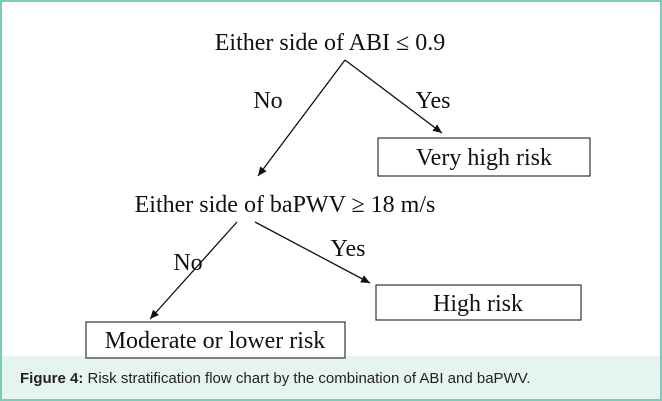  Describe the element at coordinates (285, 205) in the screenshot. I see `decision-2: Either side of baPWV ≥ 18 m/s` at that location.